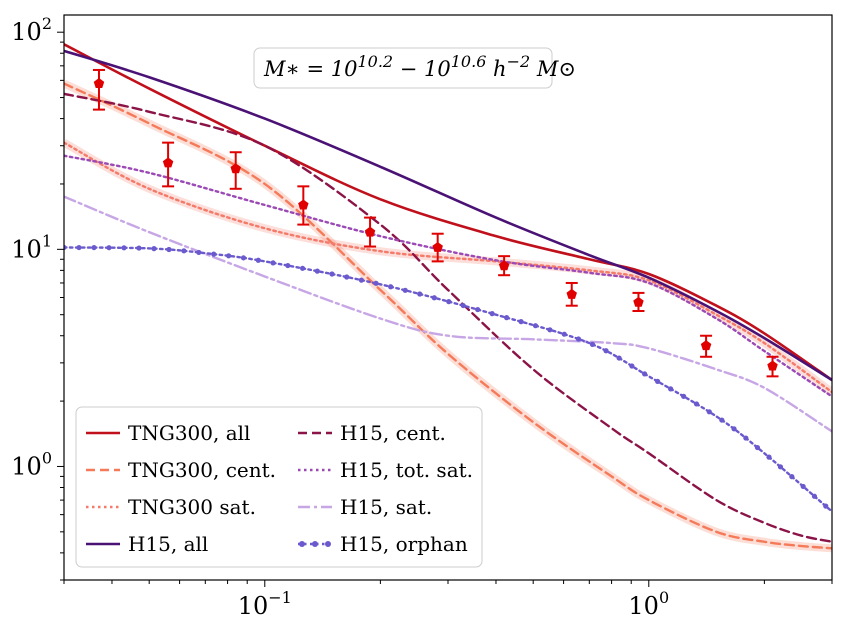  I want to click on legend-label: TNG300 sat., so click(192, 507).